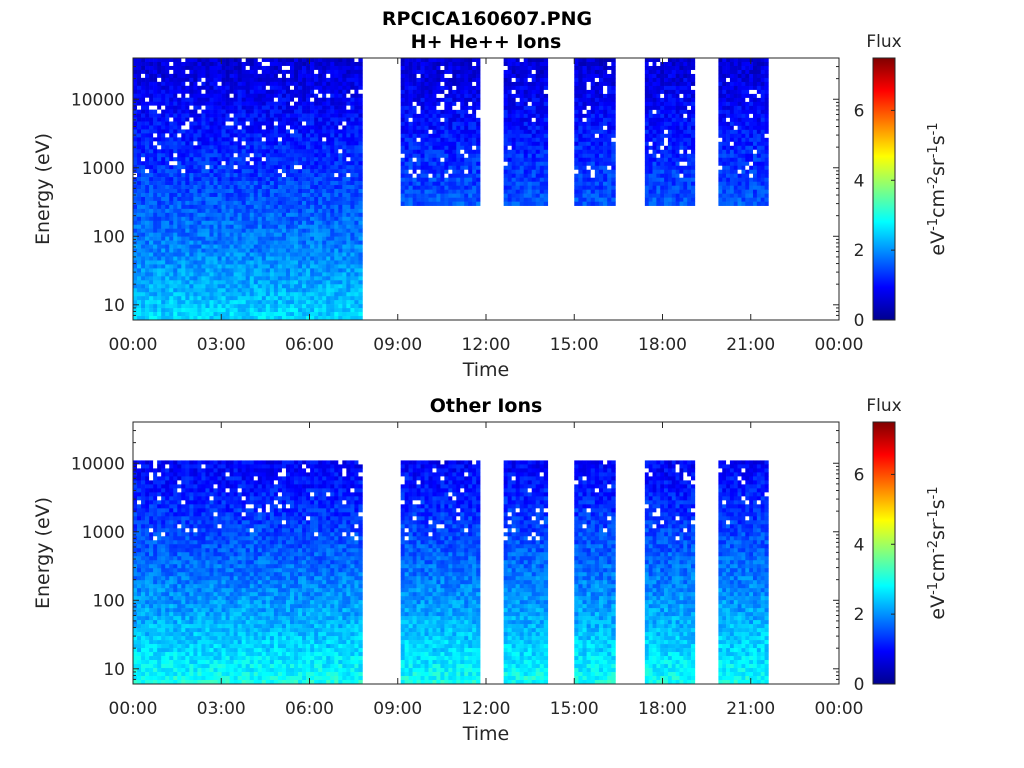  What do you see at coordinates (486, 406) in the screenshot?
I see `panel-title: Other Ions` at bounding box center [486, 406].